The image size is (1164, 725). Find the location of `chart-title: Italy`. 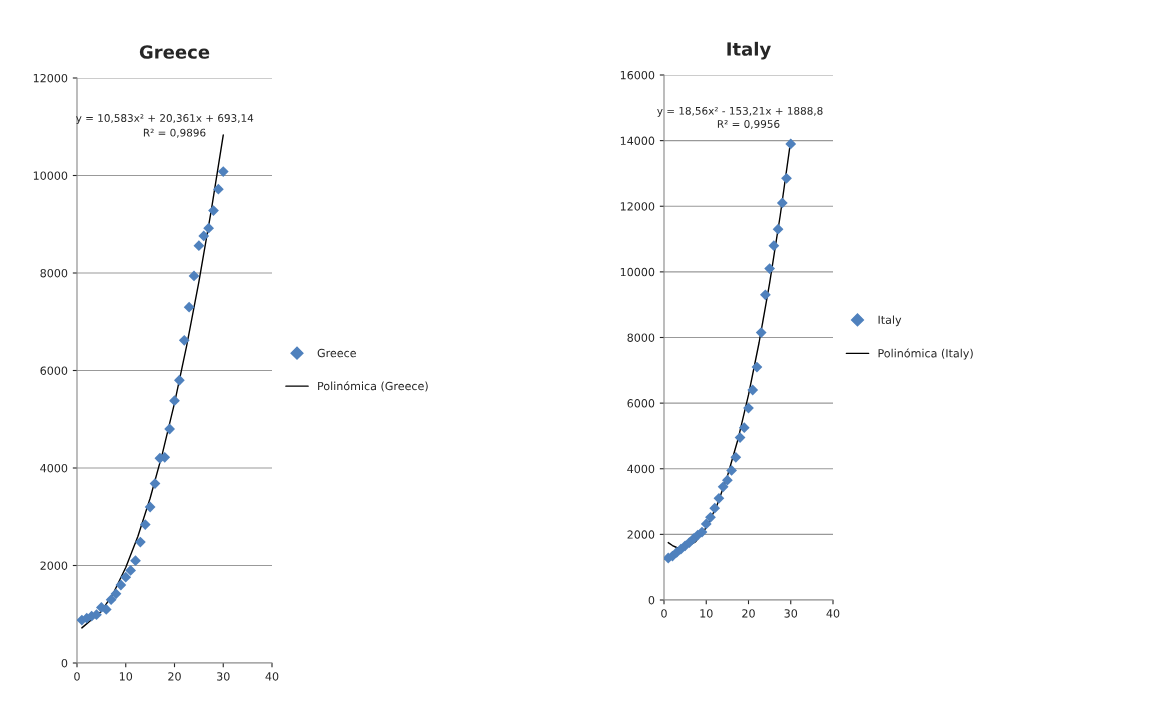

chart-title: Italy is located at coordinates (749, 50).